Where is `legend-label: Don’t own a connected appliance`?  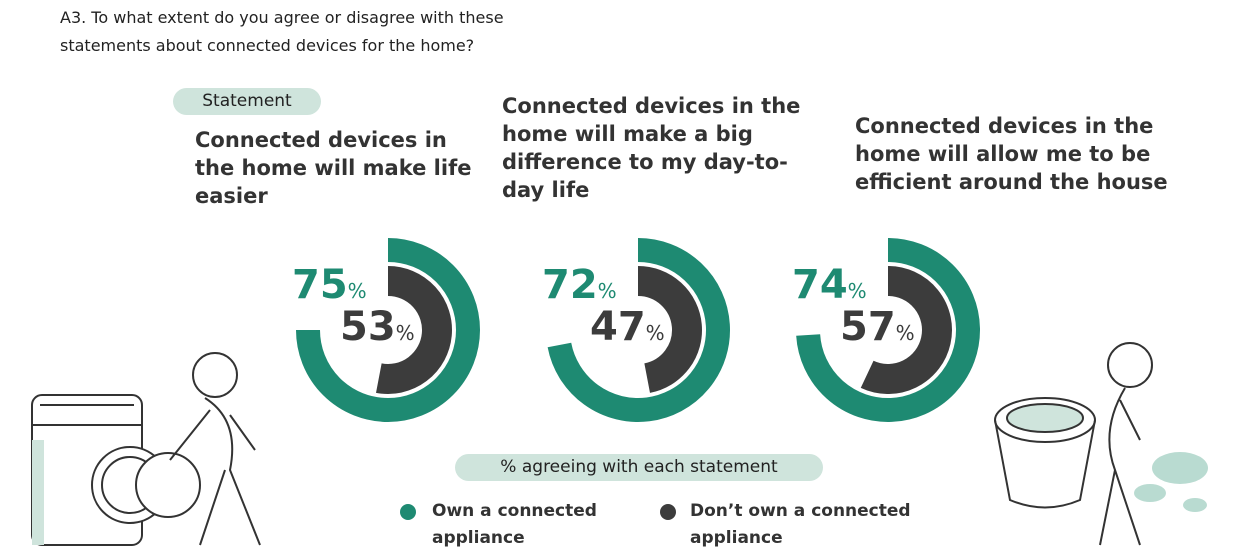 legend-label: Don’t own a connected appliance is located at coordinates (800, 524).